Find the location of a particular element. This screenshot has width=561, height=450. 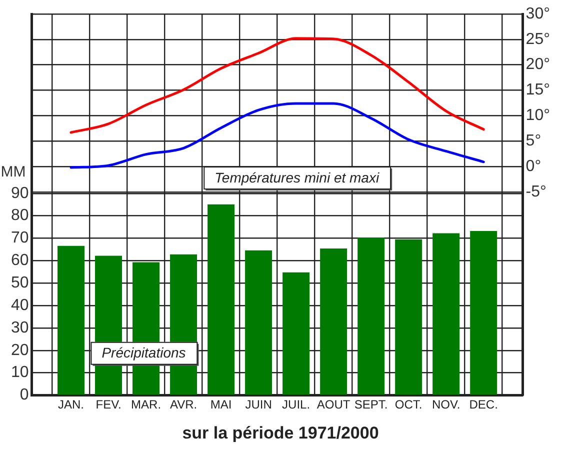

x-tick-label: AVR. is located at coordinates (184, 405).